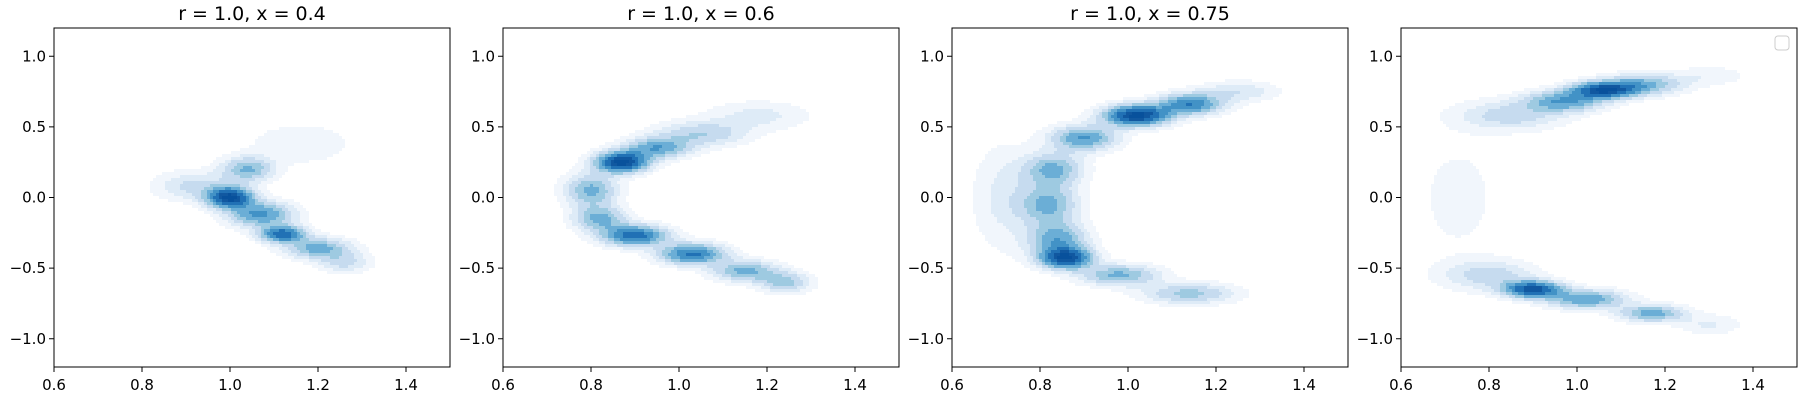 This screenshot has width=1800, height=400. I want to click on subplot-title: r = 1.0, x = 0.4, so click(252, 14).